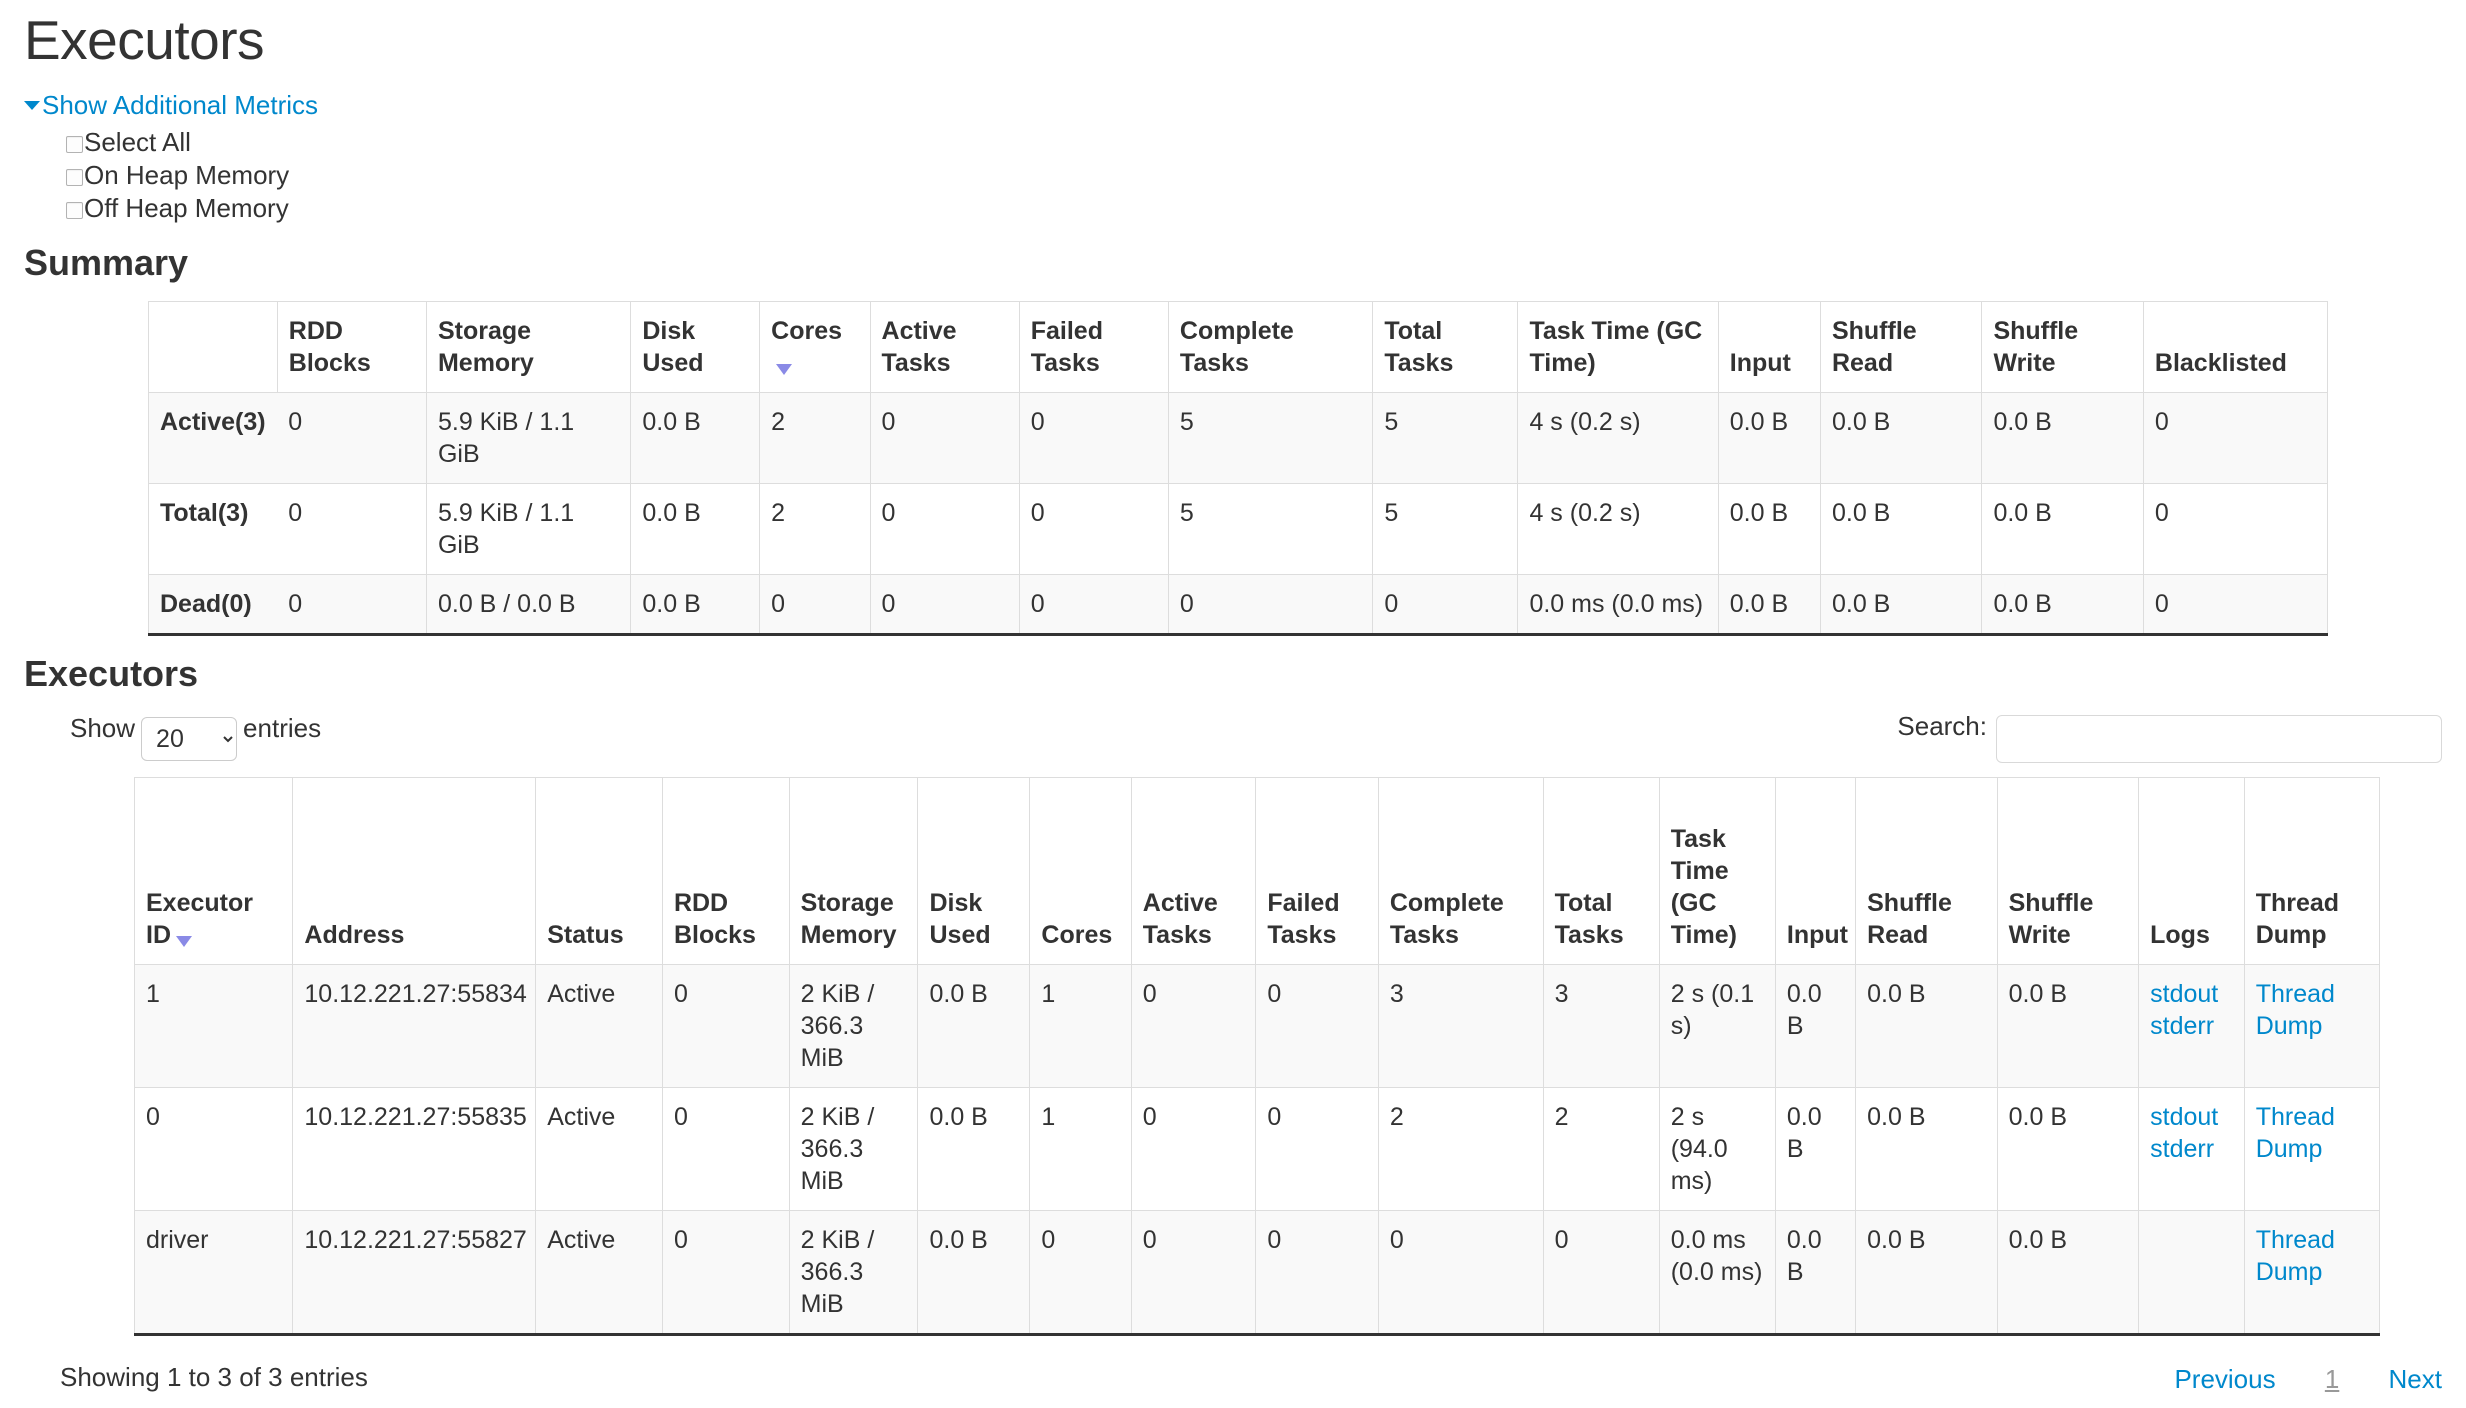  Describe the element at coordinates (2332, 1378) in the screenshot. I see `pagination-page-1: 1` at that location.